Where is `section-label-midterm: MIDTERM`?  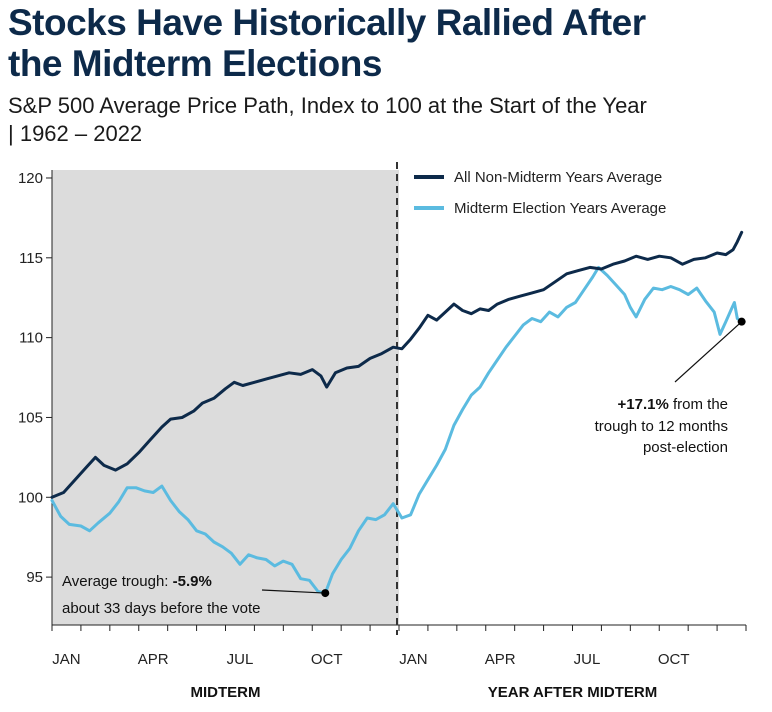 section-label-midterm: MIDTERM is located at coordinates (226, 692).